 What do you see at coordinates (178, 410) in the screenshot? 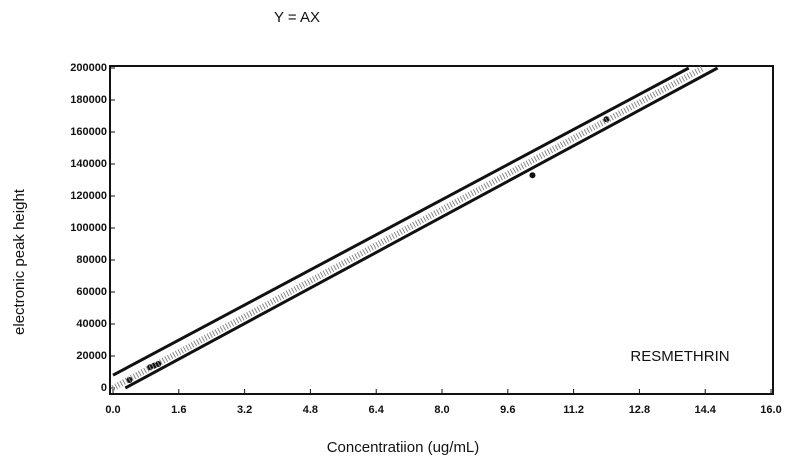
I see `x-tick-label: 1.6` at bounding box center [178, 410].